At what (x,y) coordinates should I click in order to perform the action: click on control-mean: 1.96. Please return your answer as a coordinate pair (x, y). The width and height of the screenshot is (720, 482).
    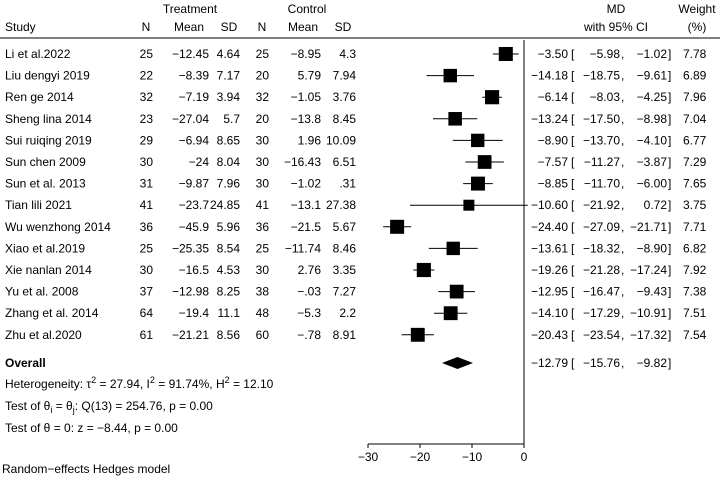
    Looking at the image, I should click on (310, 140).